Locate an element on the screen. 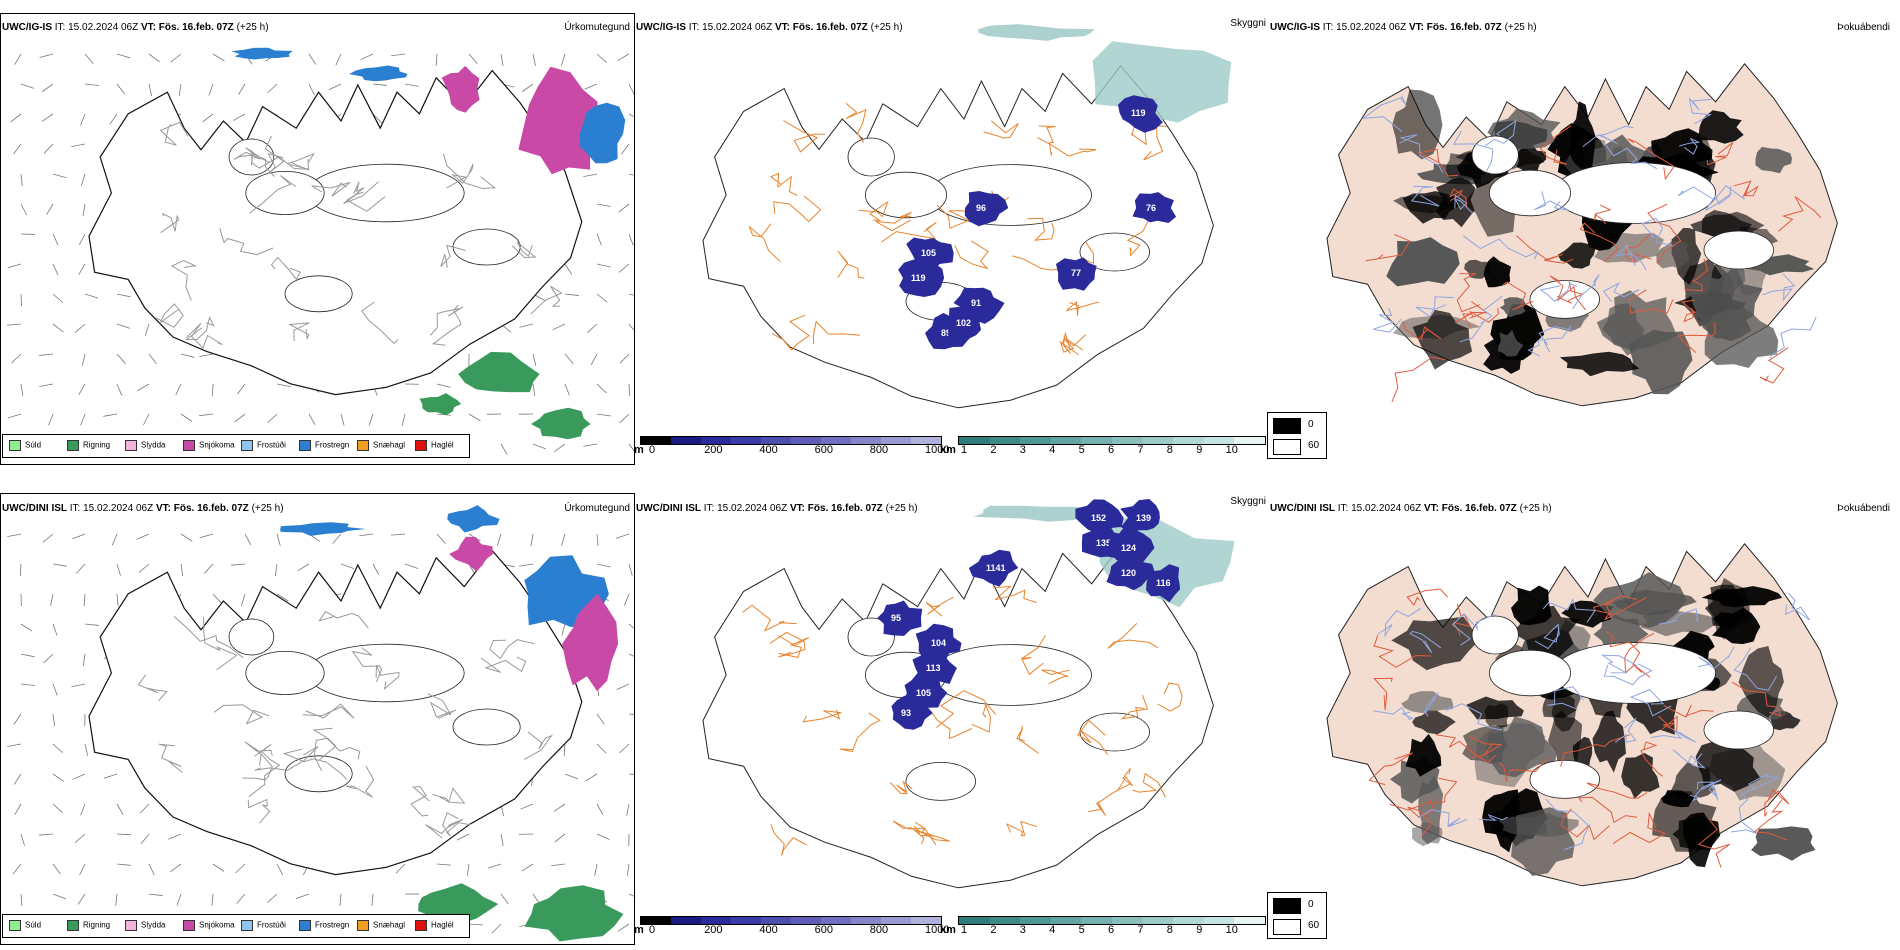 The height and width of the screenshot is (950, 1900). legend-label: Súld is located at coordinates (33, 445).